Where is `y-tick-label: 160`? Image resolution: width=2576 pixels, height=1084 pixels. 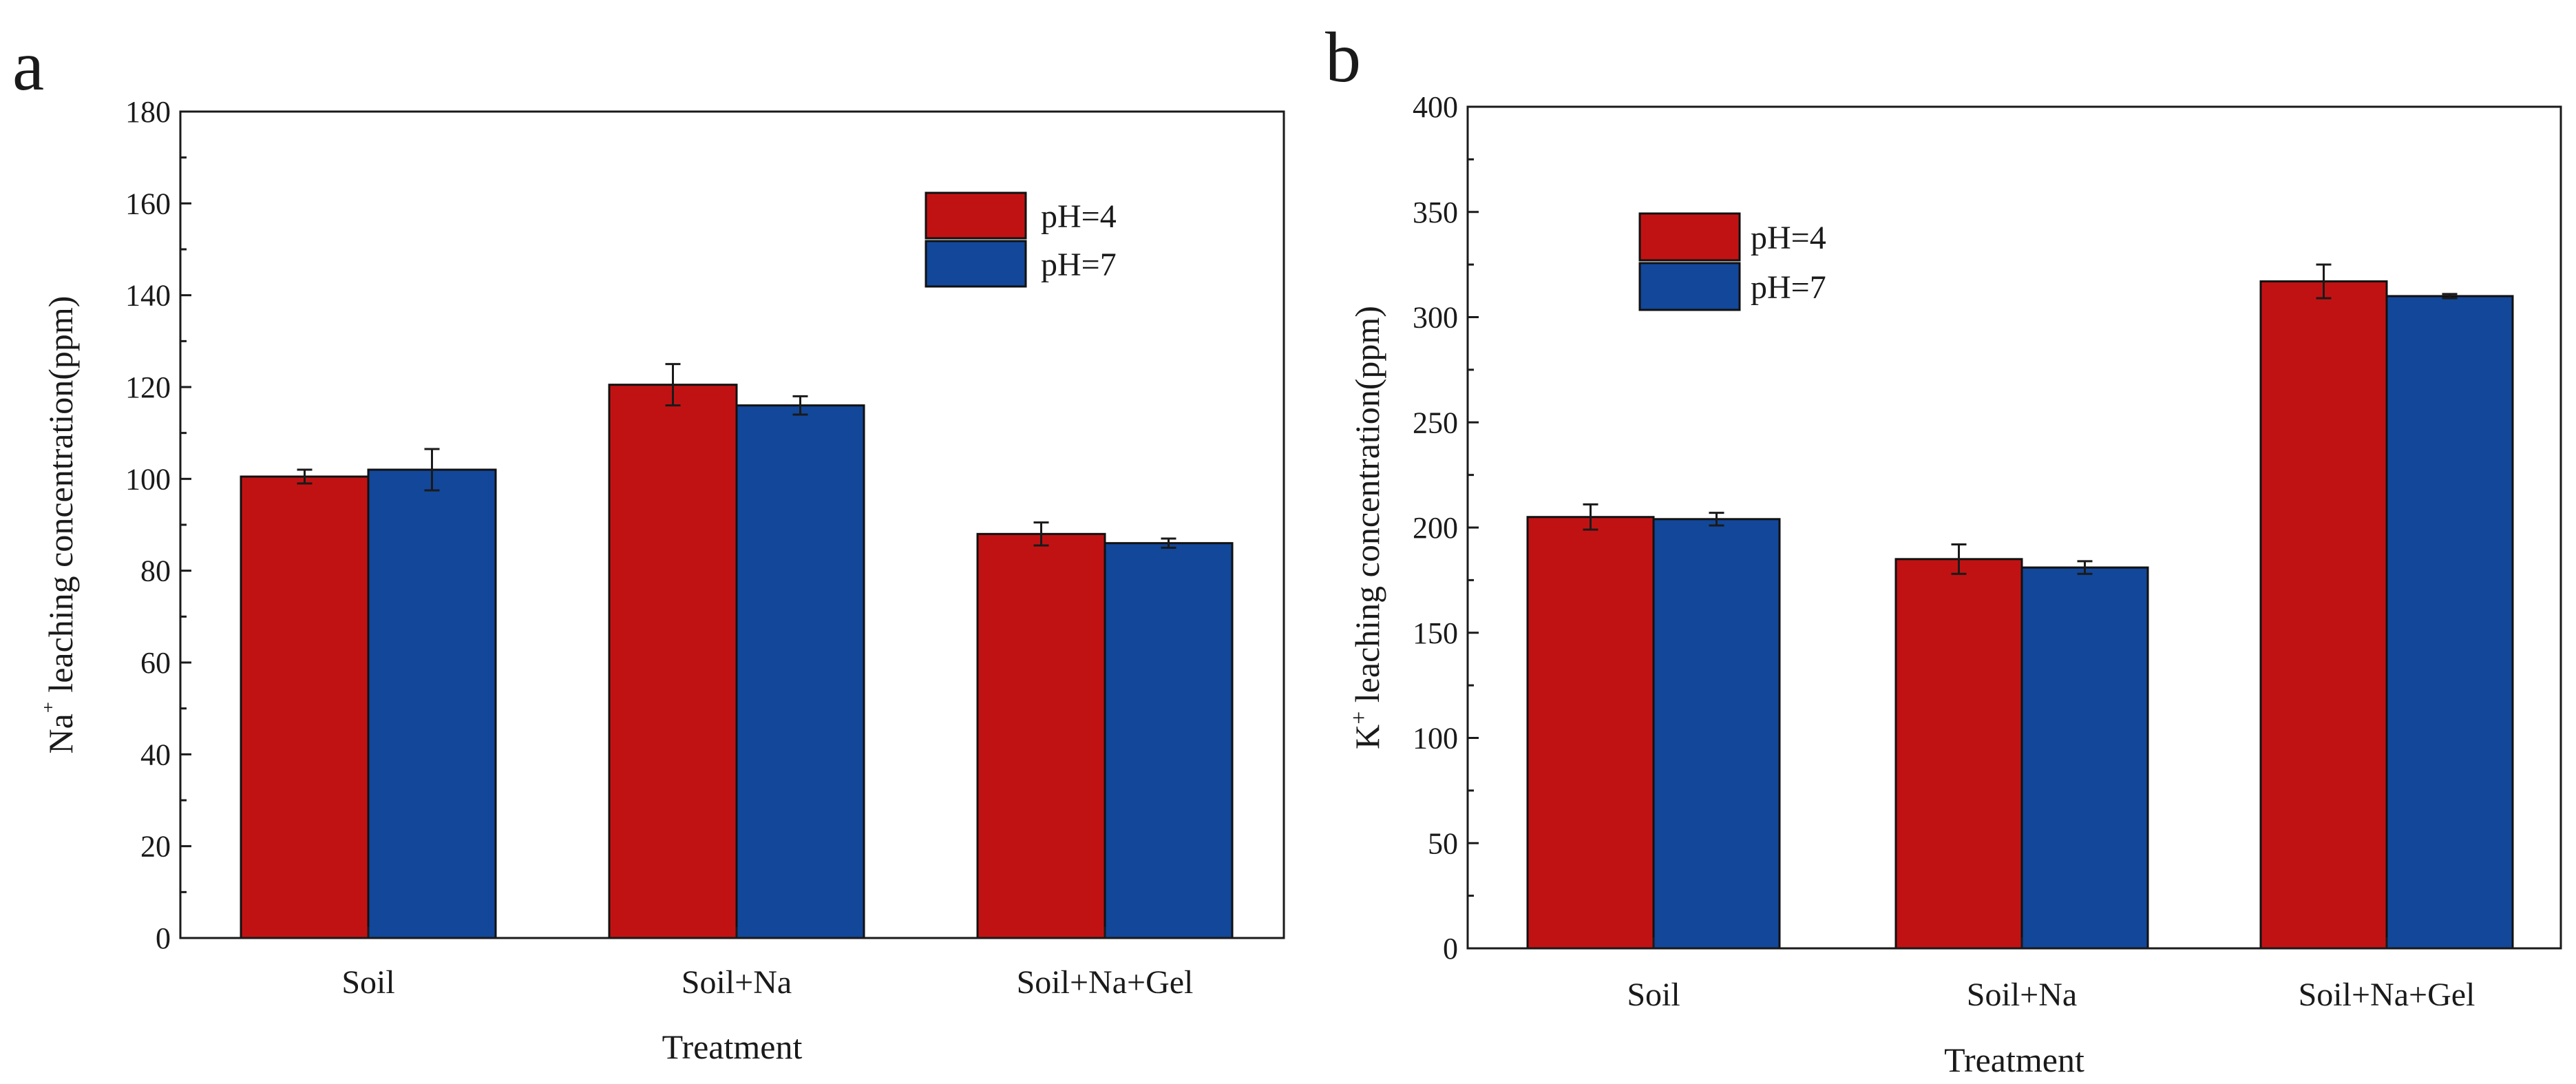 y-tick-label: 160 is located at coordinates (148, 203).